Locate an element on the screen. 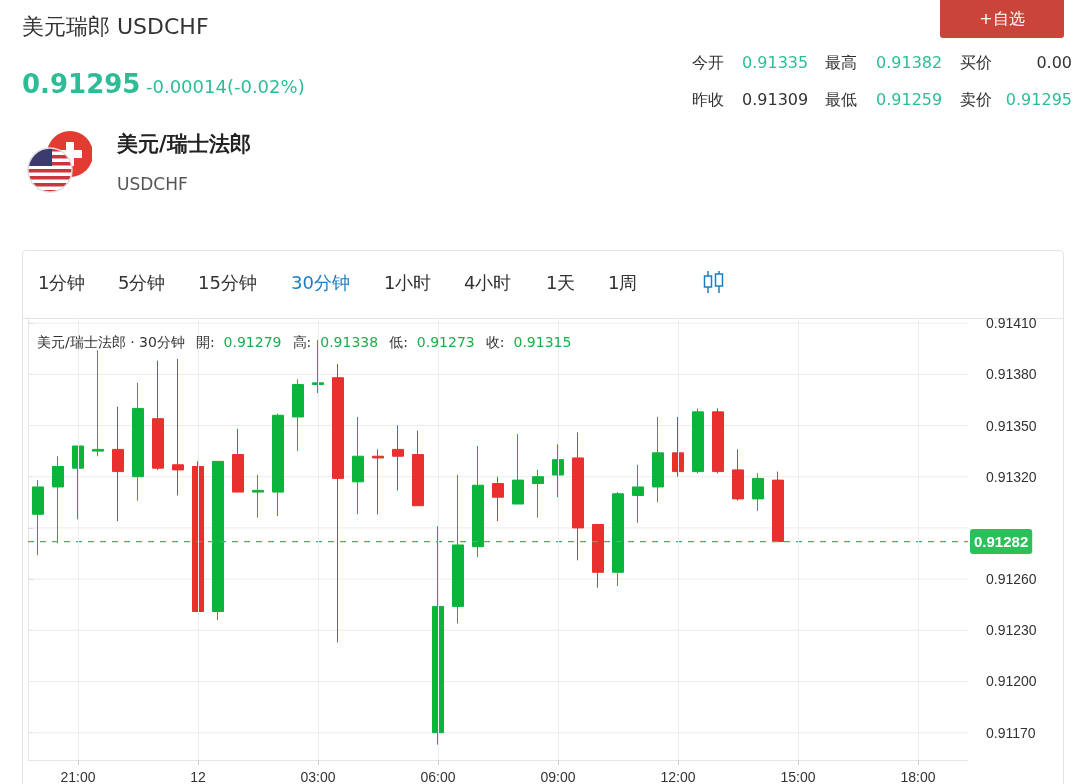  text: 0.91309 is located at coordinates (775, 99).